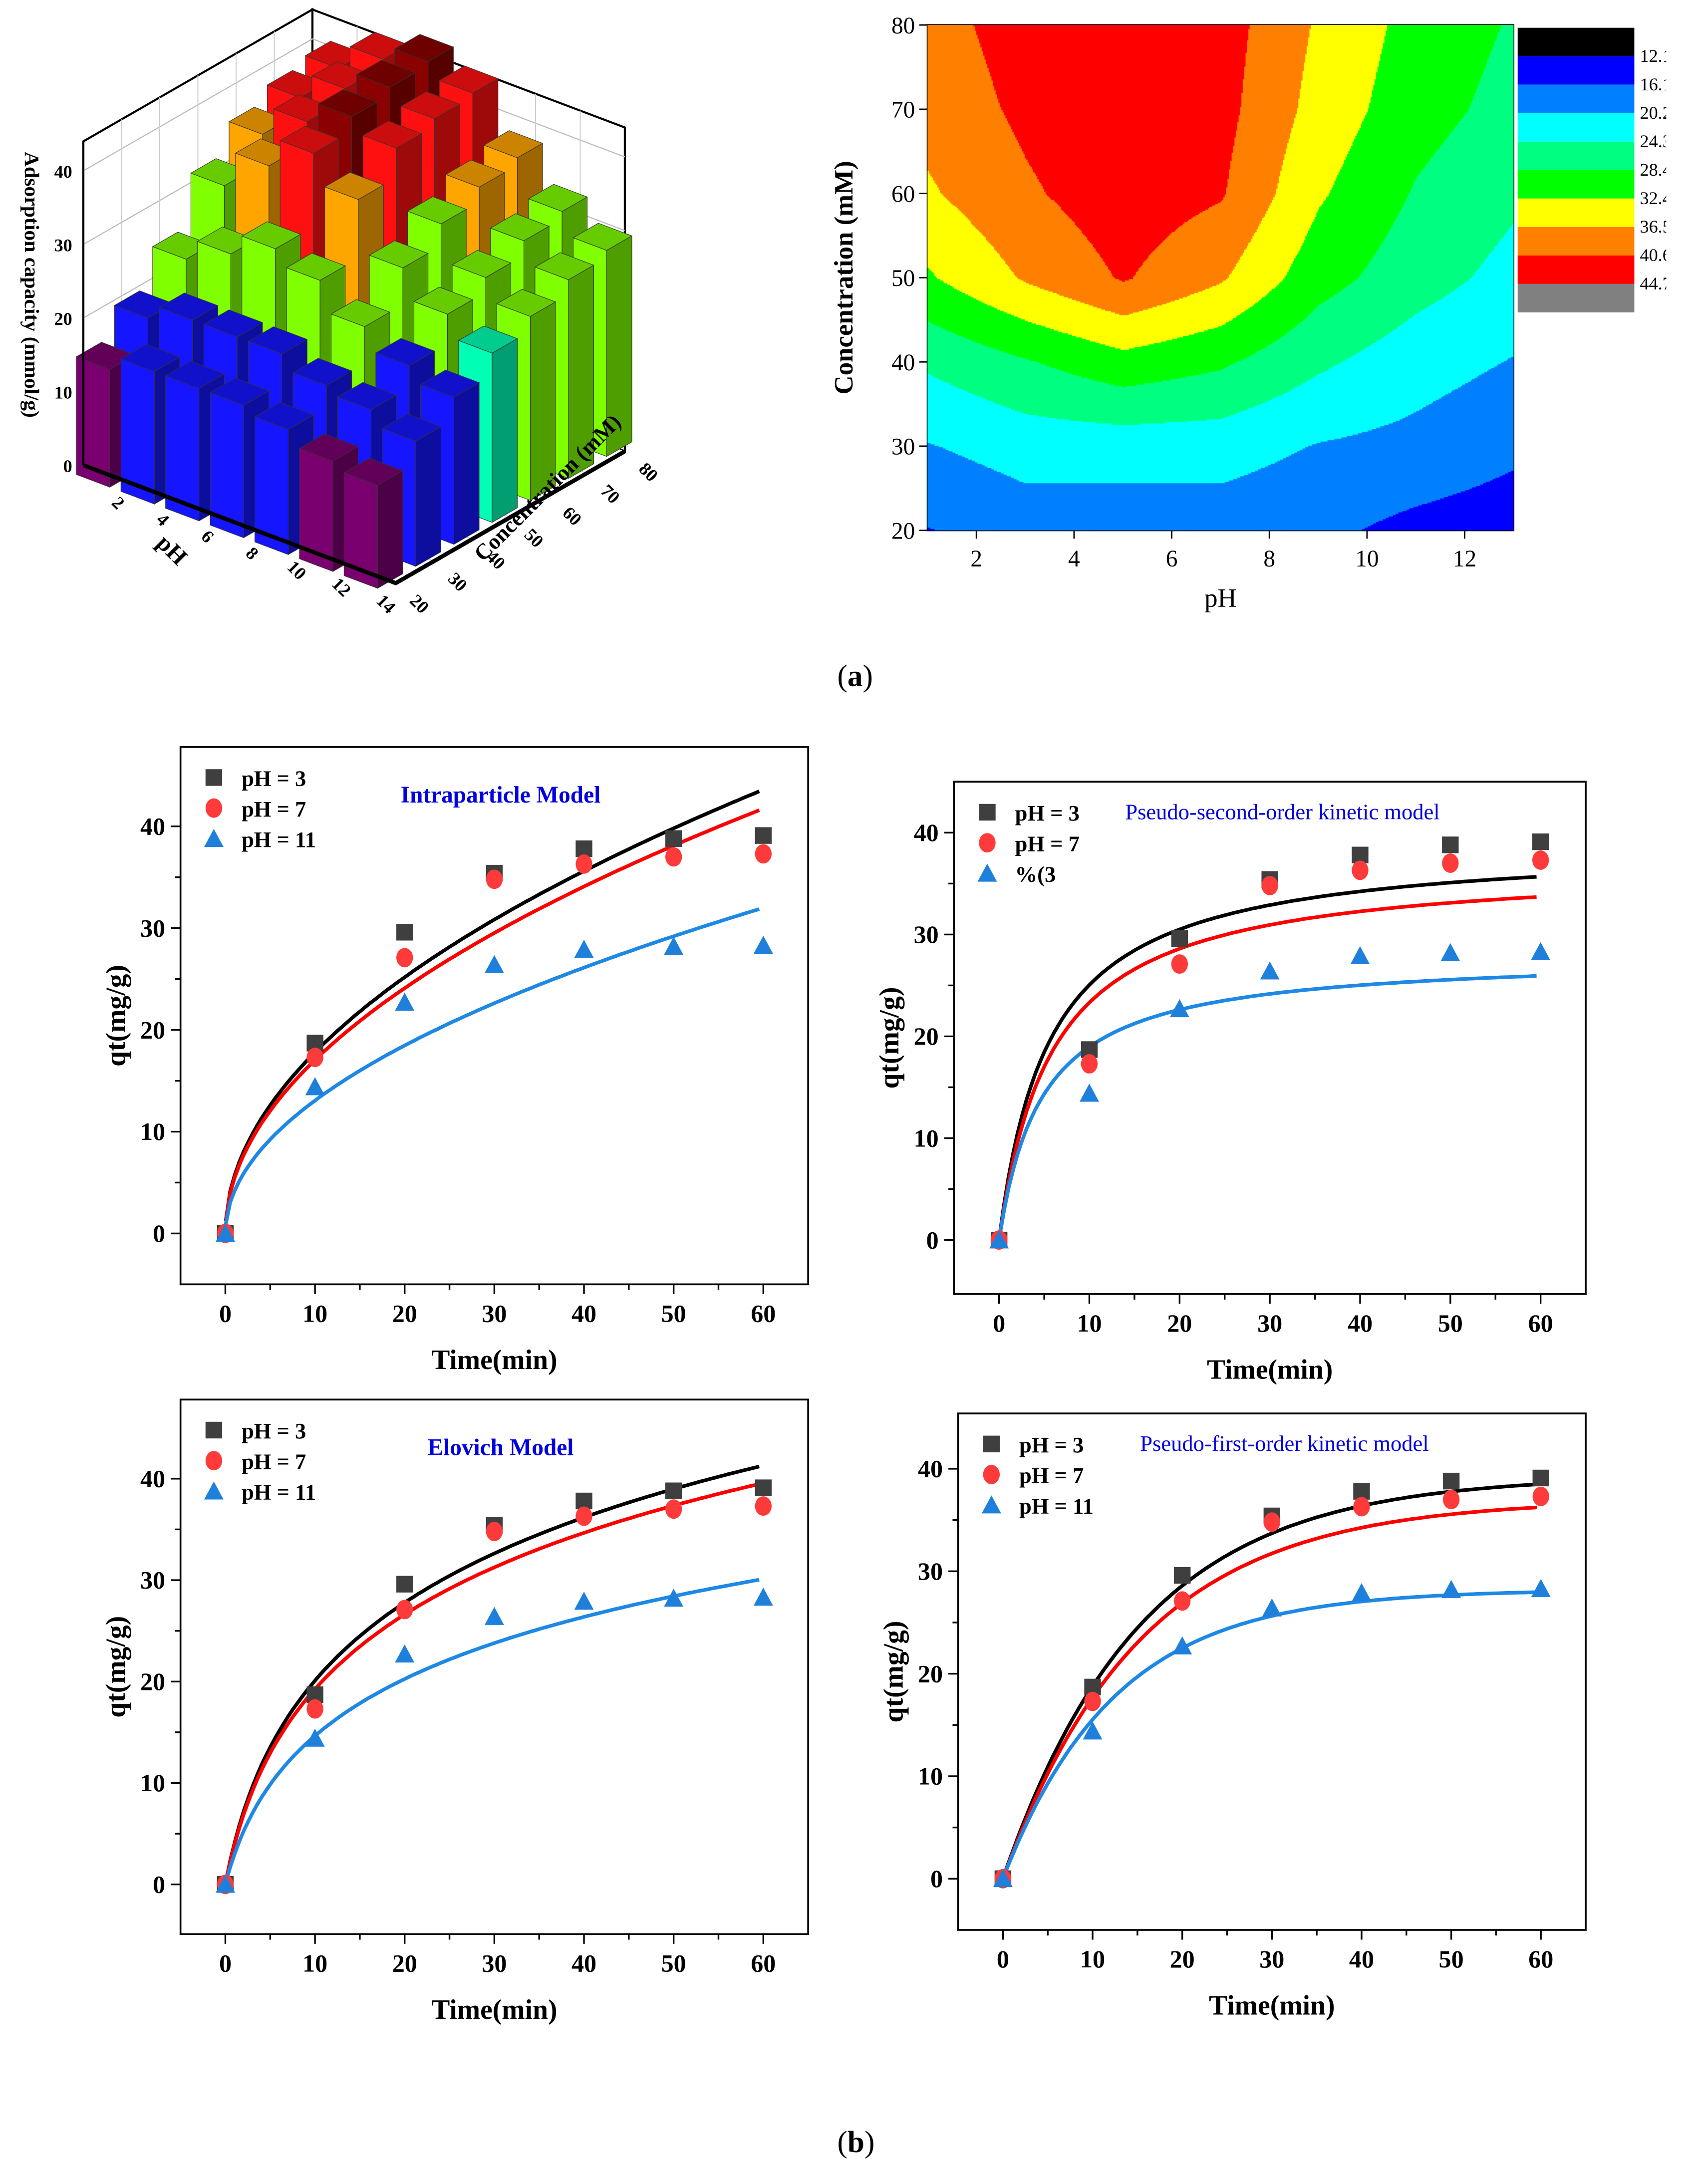  I want to click on ph-tick-label: 2, so click(118, 503).